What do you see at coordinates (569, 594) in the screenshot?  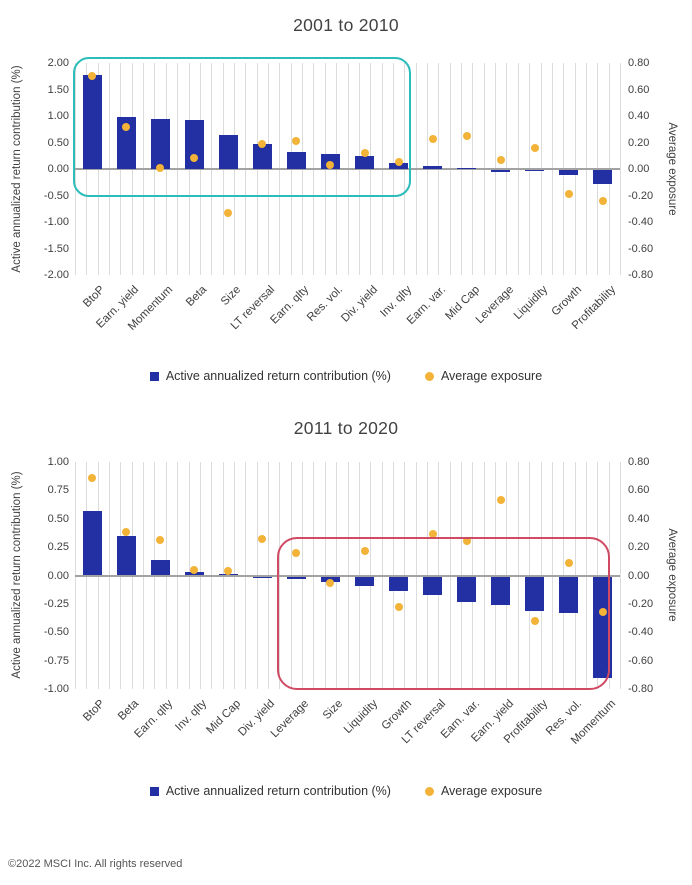 I see `bar-res-vol` at bounding box center [569, 594].